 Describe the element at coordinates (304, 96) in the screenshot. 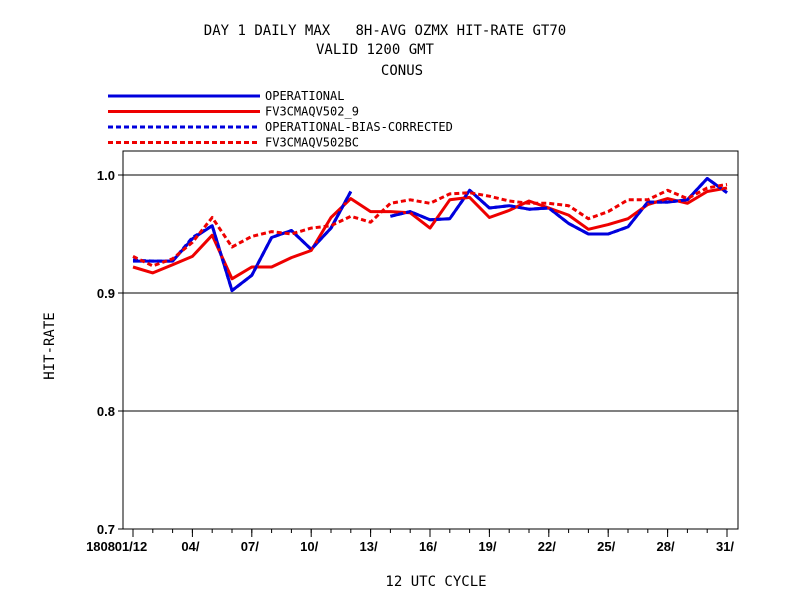

I see `legend-label: OPERATIONAL` at that location.